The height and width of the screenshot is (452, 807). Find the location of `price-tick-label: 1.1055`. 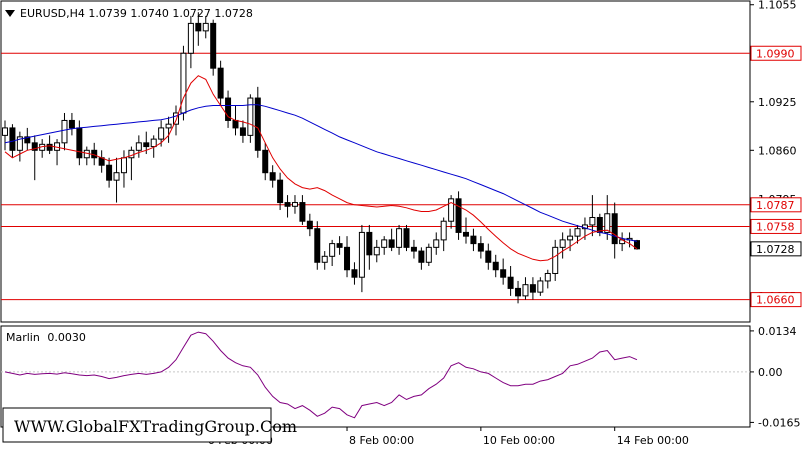

price-tick-label: 1.1055 is located at coordinates (777, 6).